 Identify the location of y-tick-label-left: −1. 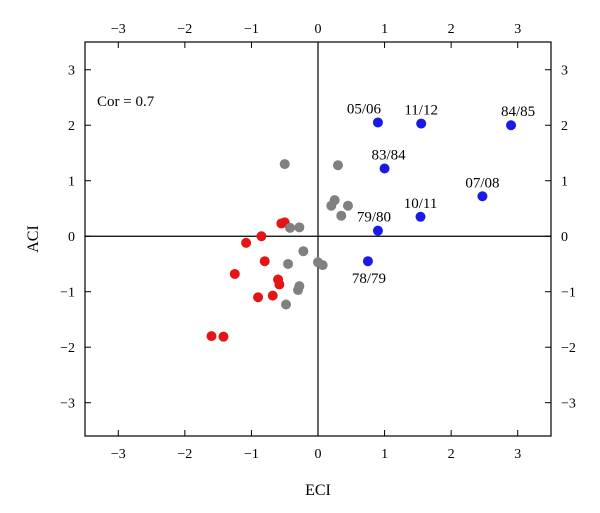
(67, 293).